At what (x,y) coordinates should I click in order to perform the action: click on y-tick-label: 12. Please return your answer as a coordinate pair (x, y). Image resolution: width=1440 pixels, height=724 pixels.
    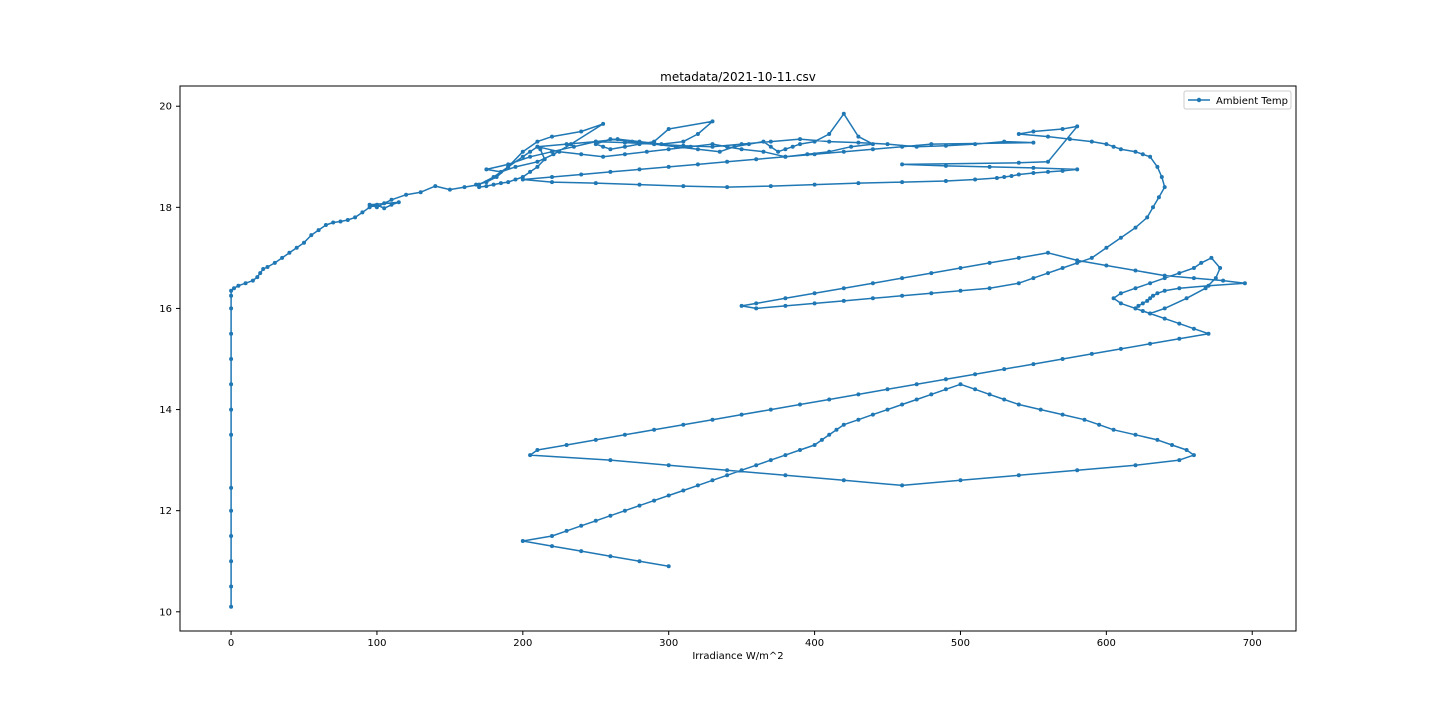
    Looking at the image, I should click on (165, 511).